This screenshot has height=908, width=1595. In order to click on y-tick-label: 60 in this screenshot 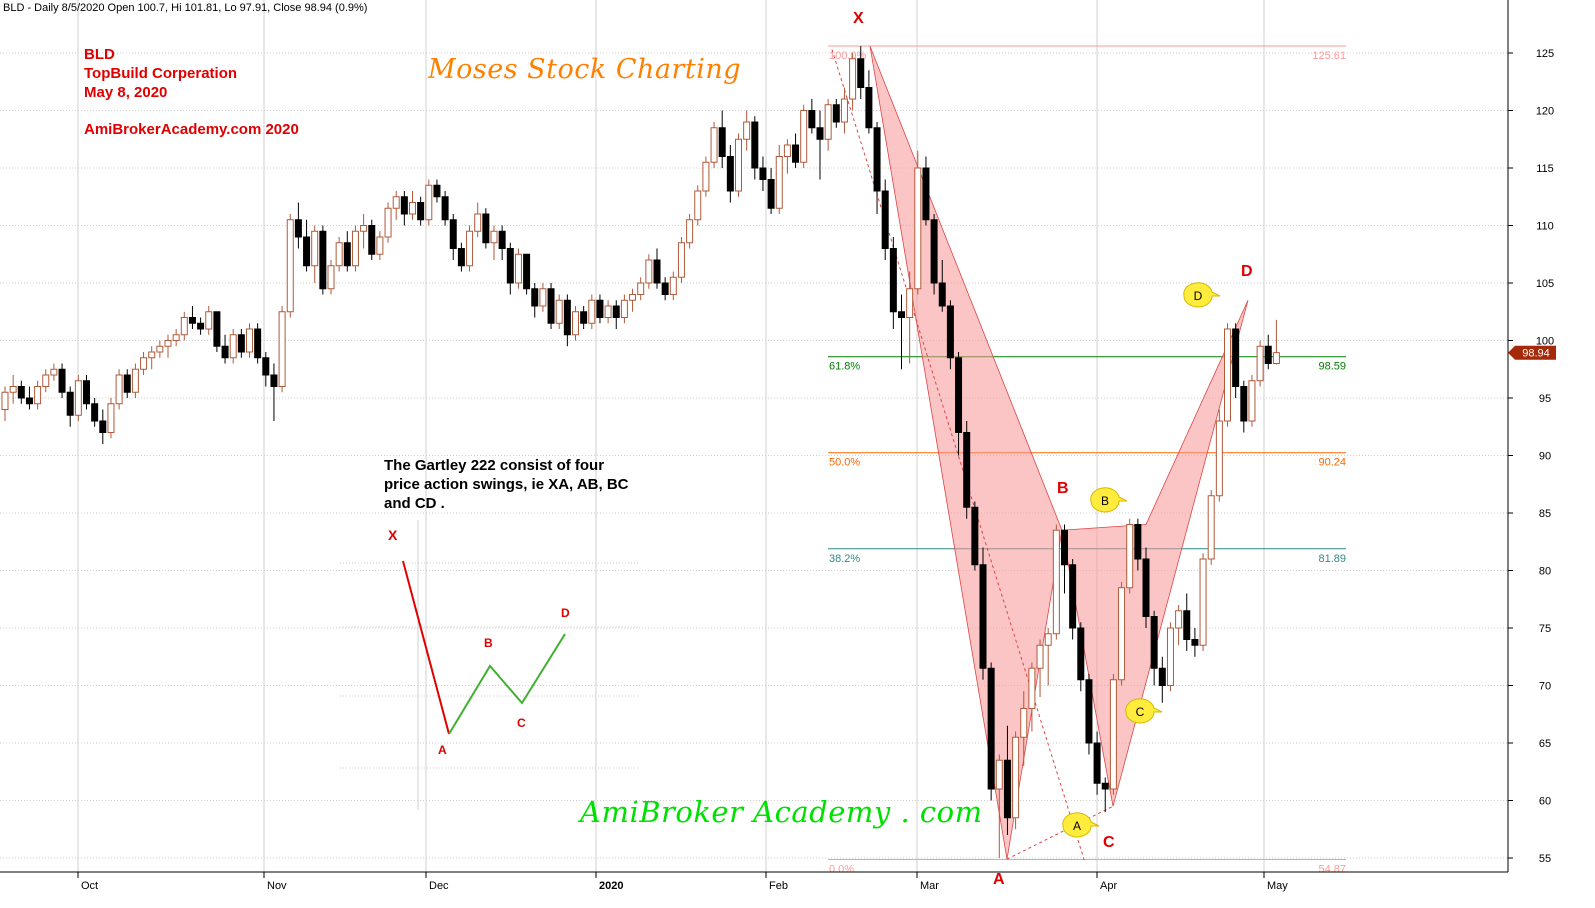, I will do `click(1545, 802)`.